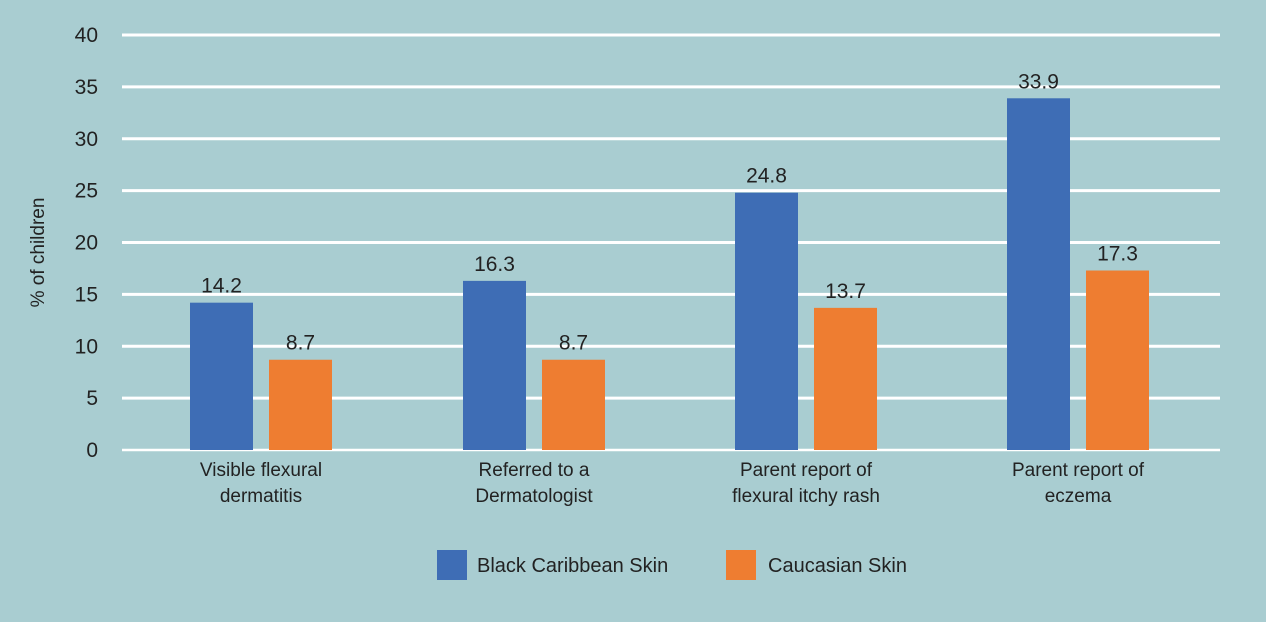 The height and width of the screenshot is (622, 1266). I want to click on y-tick-label: 0, so click(92, 450).